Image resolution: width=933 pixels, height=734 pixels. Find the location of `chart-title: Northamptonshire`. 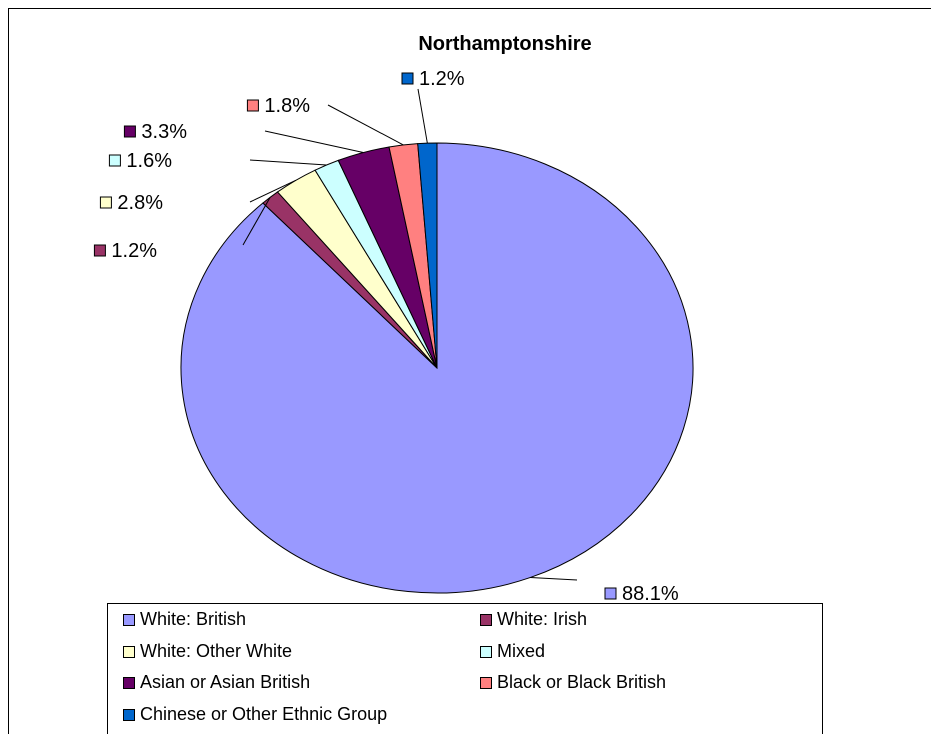

chart-title: Northamptonshire is located at coordinates (504, 44).